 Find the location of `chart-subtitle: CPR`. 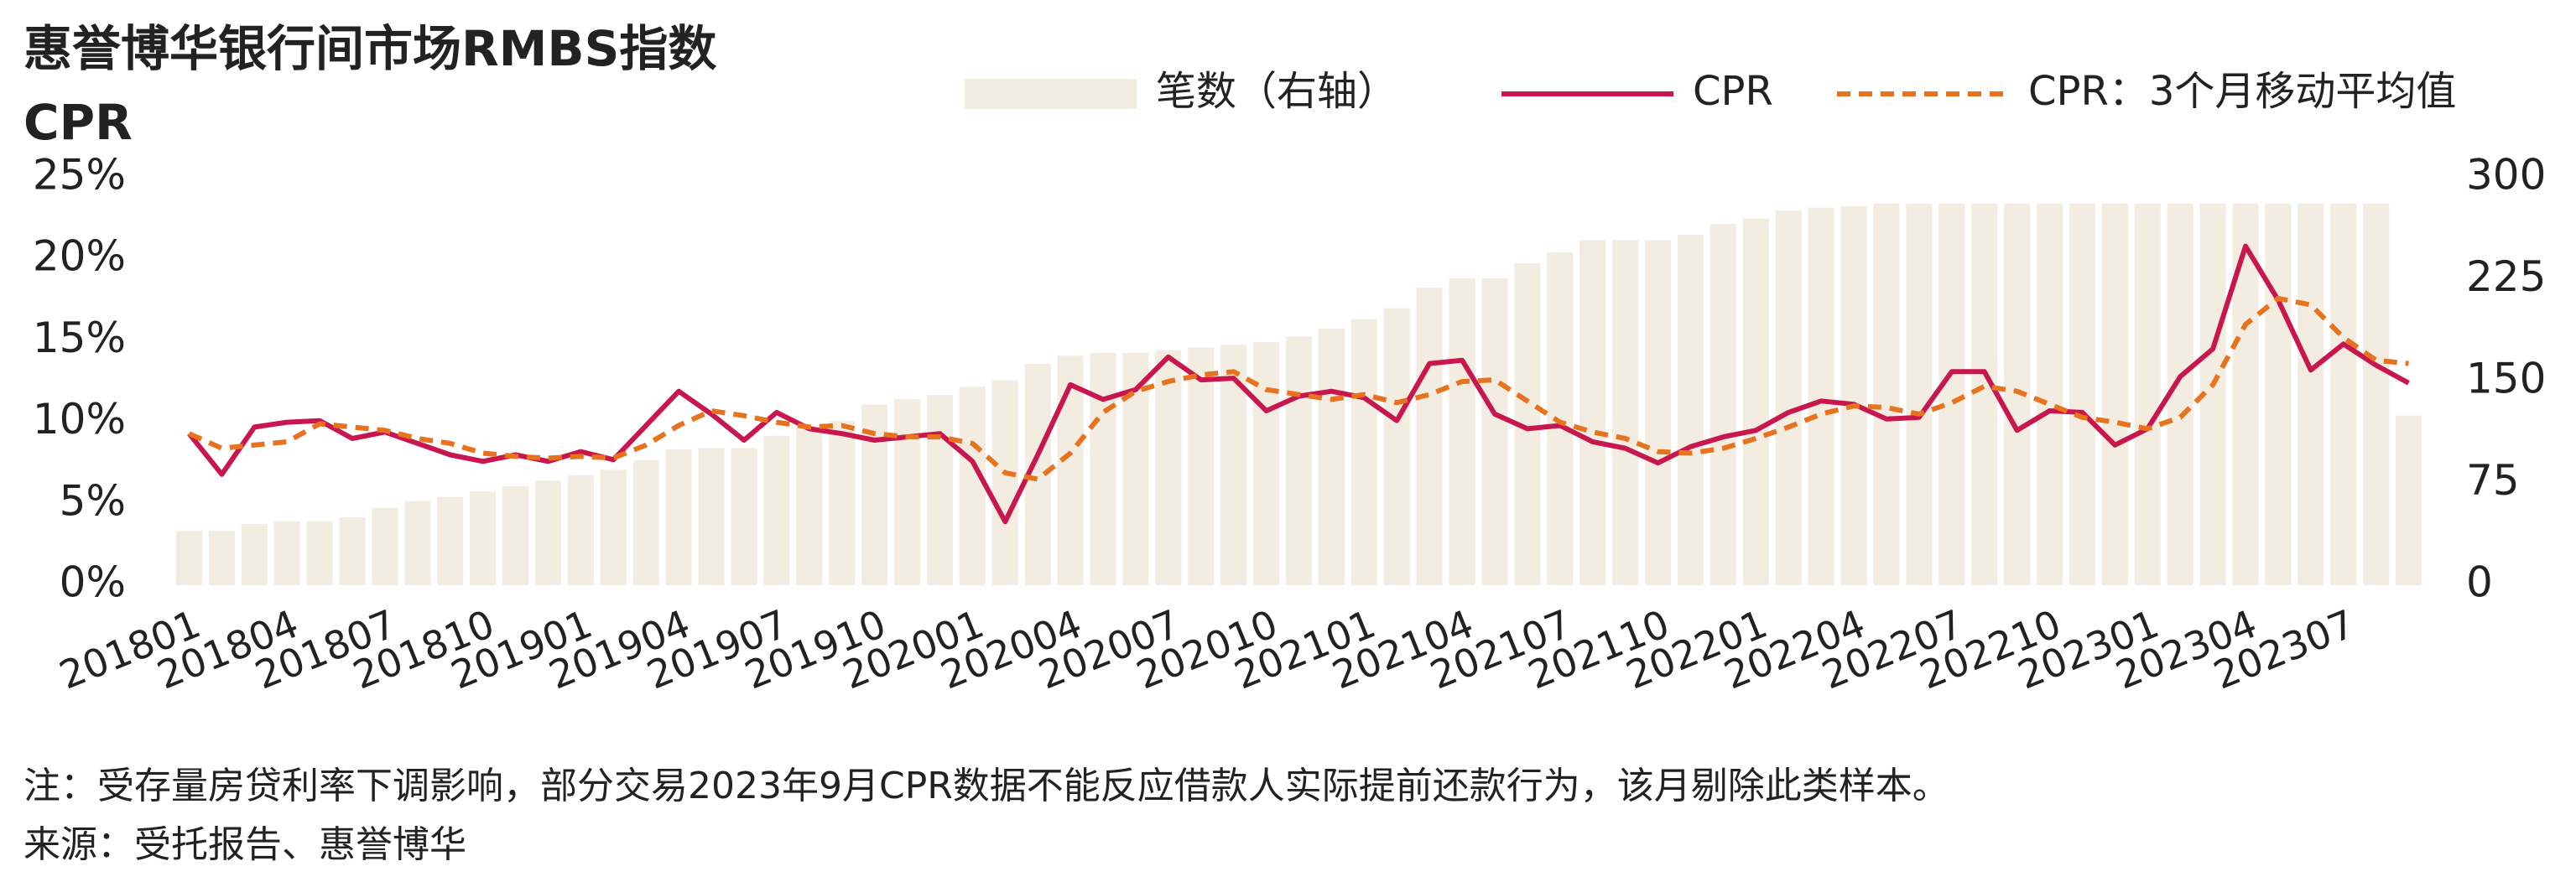

chart-subtitle: CPR is located at coordinates (78, 122).